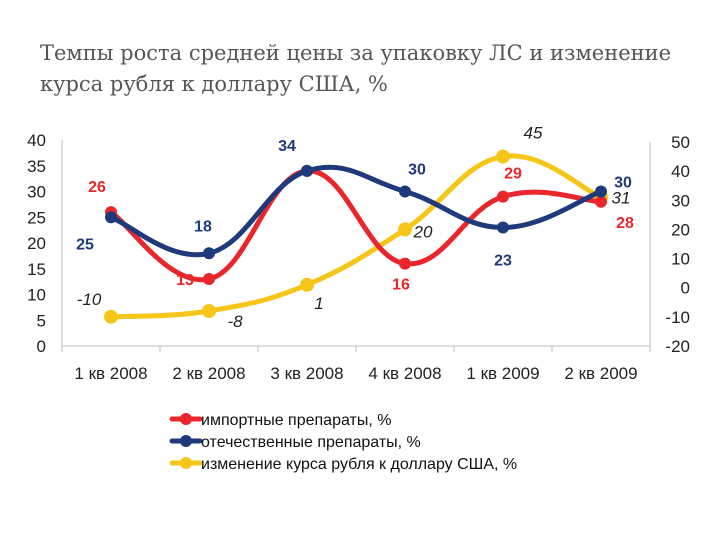  What do you see at coordinates (600, 373) in the screenshot?
I see `x-tick-label: 2 кв 2009` at bounding box center [600, 373].